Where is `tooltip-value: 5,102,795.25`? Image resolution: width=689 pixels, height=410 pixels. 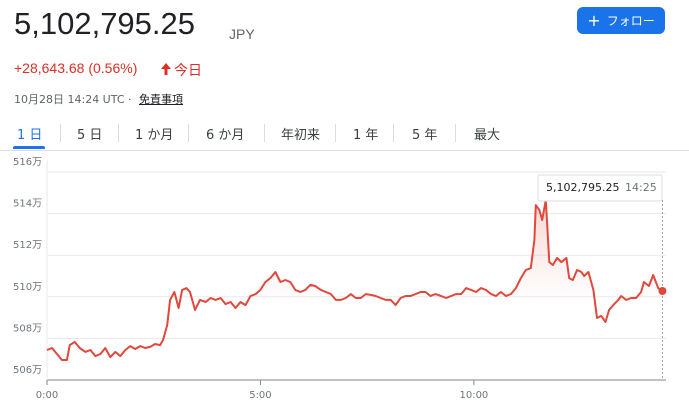 tooltip-value: 5,102,795.25 is located at coordinates (582, 187).